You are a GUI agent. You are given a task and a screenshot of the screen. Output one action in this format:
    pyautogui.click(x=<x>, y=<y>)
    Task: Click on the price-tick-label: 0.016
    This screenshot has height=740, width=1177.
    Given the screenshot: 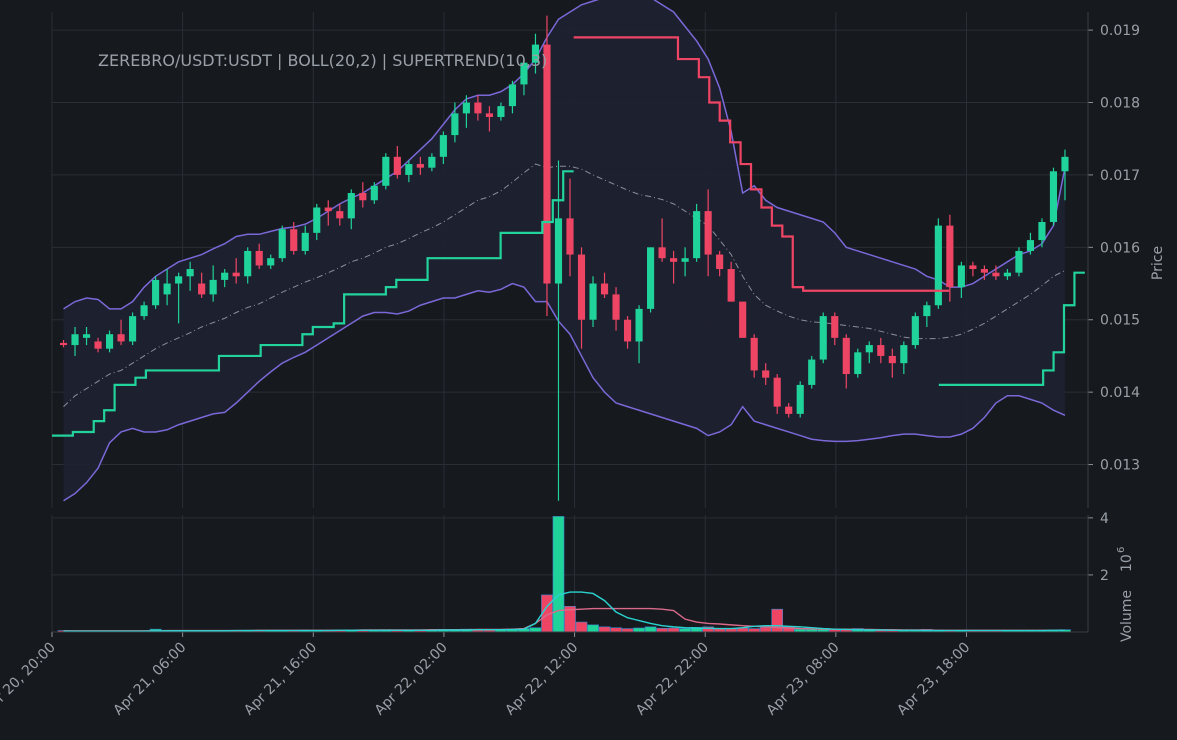 What is the action you would take?
    pyautogui.click(x=1120, y=248)
    